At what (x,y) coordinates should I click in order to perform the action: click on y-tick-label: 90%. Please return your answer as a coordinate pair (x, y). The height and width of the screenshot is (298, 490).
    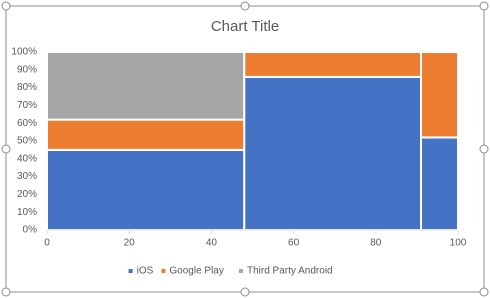
    Looking at the image, I should click on (27, 69).